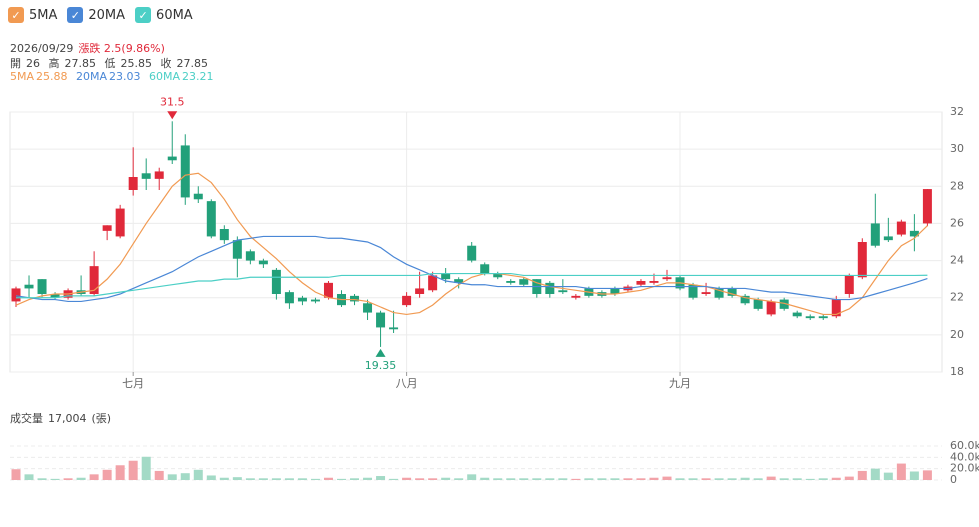 Image resolution: width=979 pixels, height=527 pixels. I want to click on y-tick-label: 26, so click(957, 222).